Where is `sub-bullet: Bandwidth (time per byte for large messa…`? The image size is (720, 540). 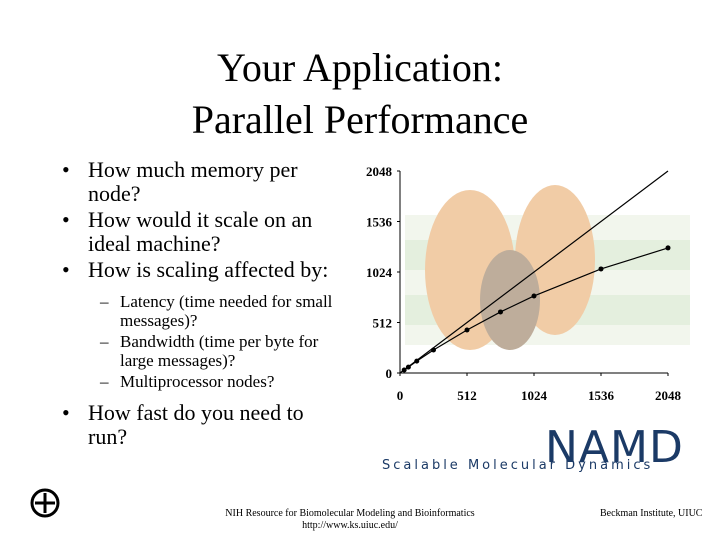 sub-bullet: Bandwidth (time per byte for large messa… is located at coordinates (224, 351).